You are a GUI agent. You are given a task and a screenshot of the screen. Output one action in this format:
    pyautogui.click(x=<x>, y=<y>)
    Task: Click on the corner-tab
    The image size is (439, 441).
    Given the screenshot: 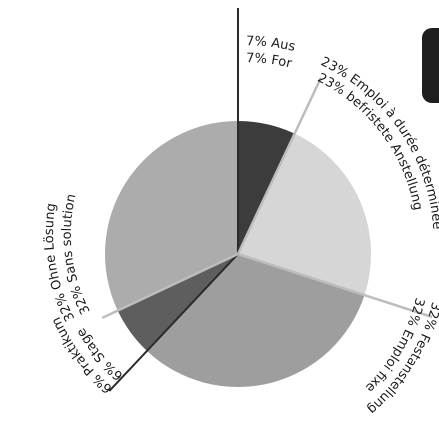 What is the action you would take?
    pyautogui.click(x=430, y=65)
    